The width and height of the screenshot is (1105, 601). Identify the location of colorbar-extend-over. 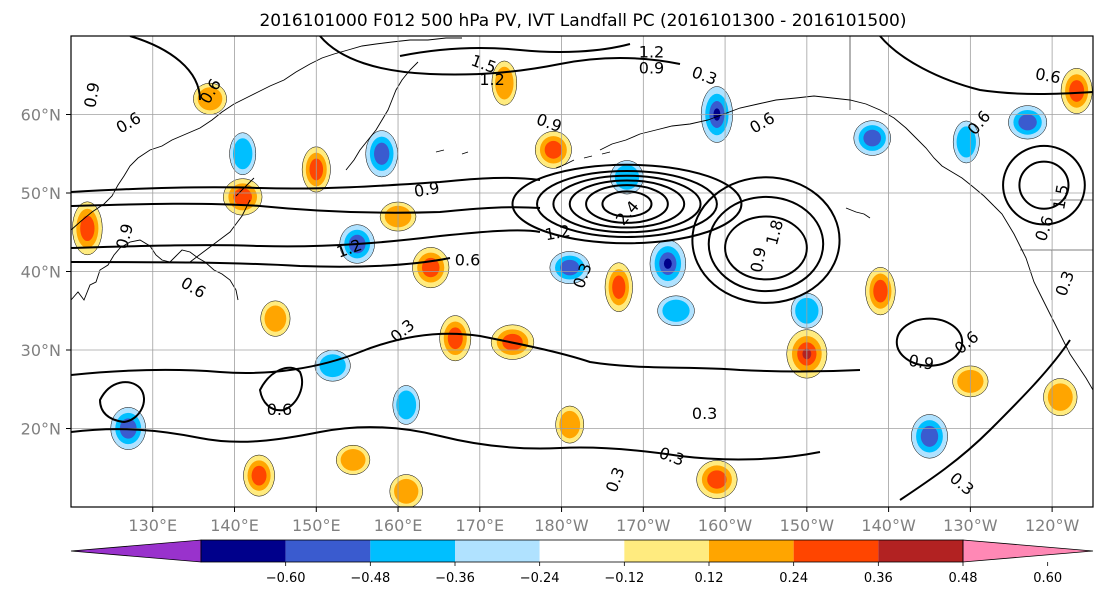
(1028, 551).